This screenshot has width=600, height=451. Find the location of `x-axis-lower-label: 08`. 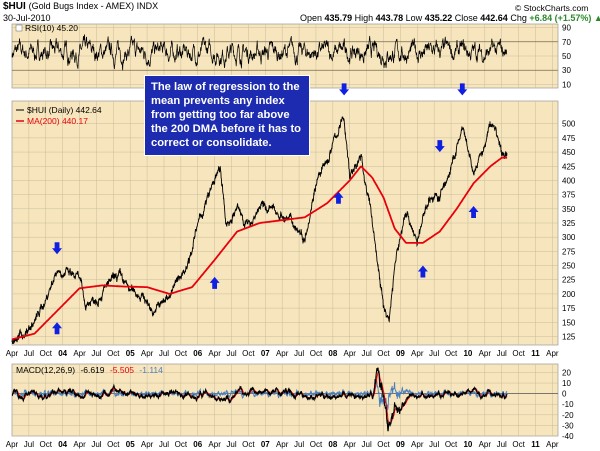

x-axis-lower-label: 08 is located at coordinates (332, 444).